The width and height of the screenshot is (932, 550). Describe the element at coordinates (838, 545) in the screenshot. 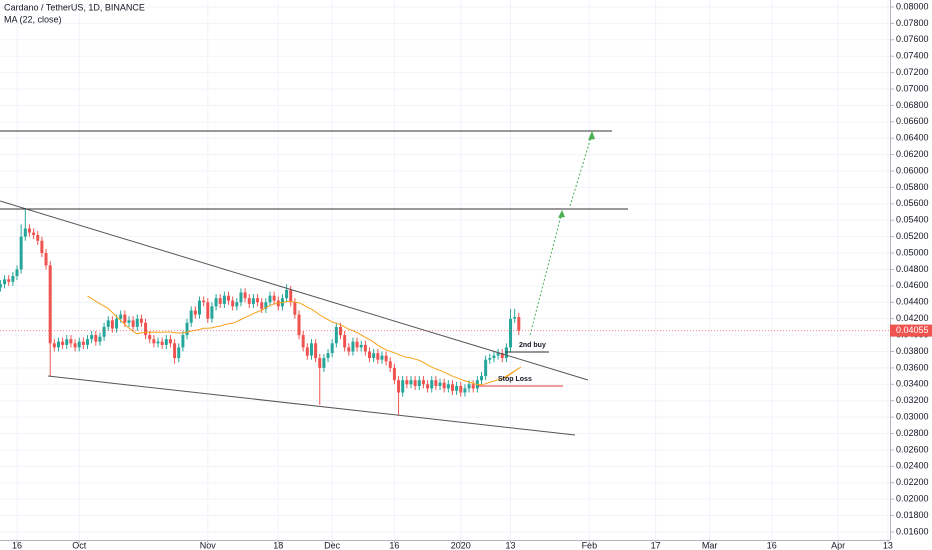

I see `x-tick-label: Apr` at that location.